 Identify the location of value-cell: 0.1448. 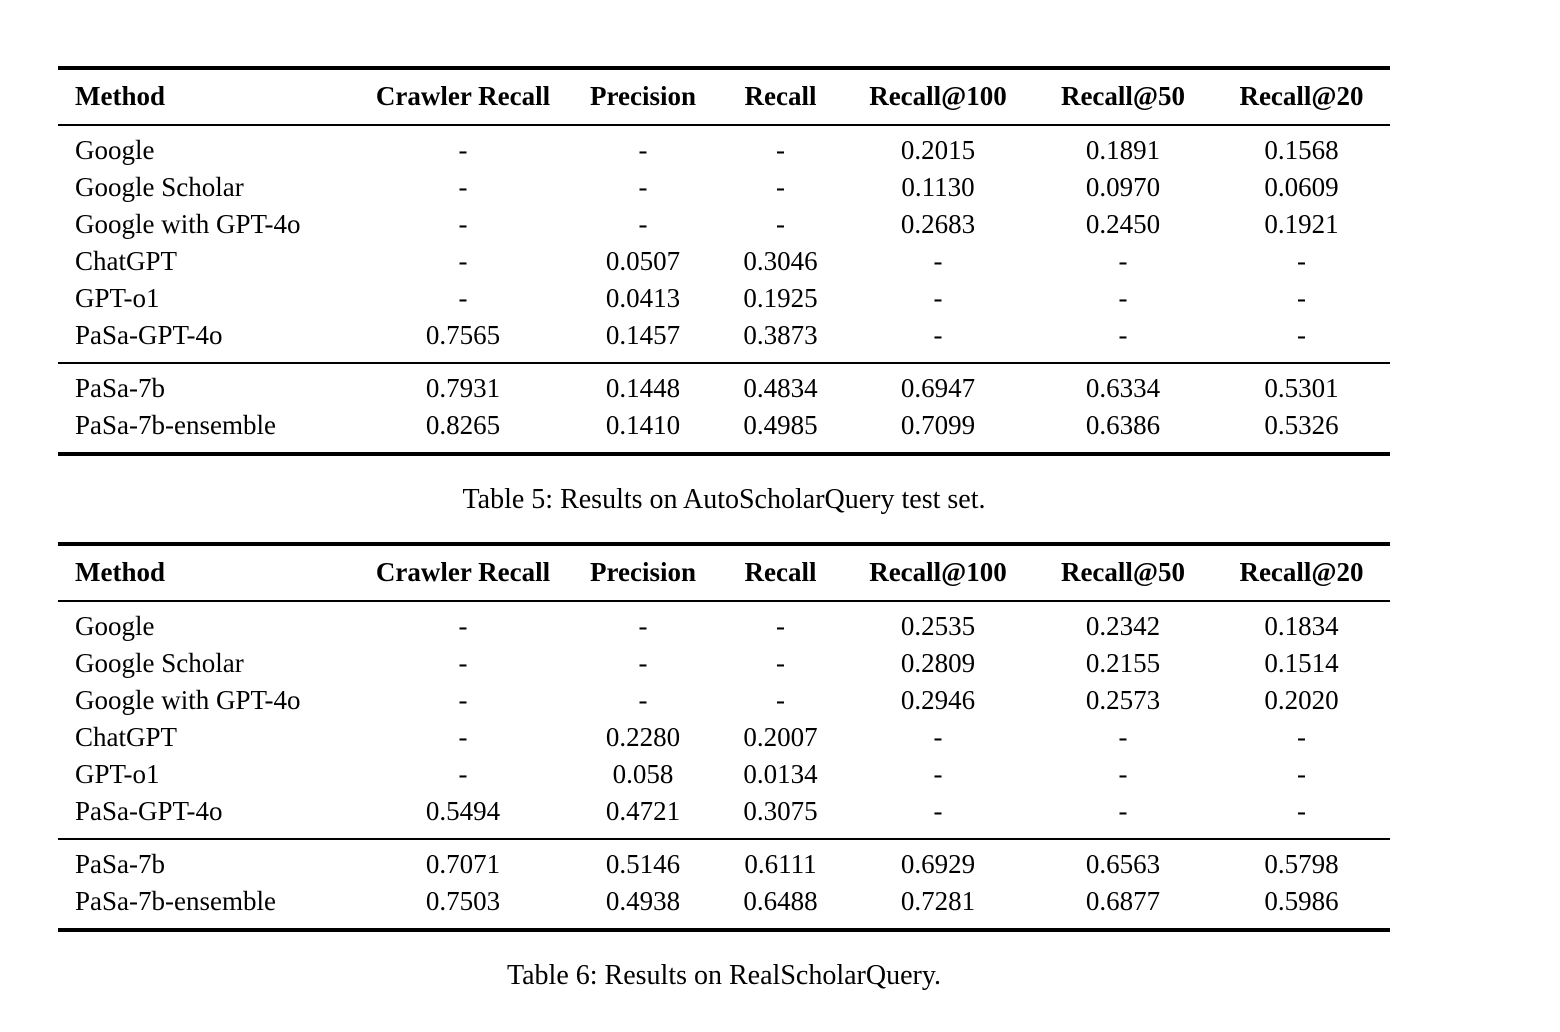
(643, 388).